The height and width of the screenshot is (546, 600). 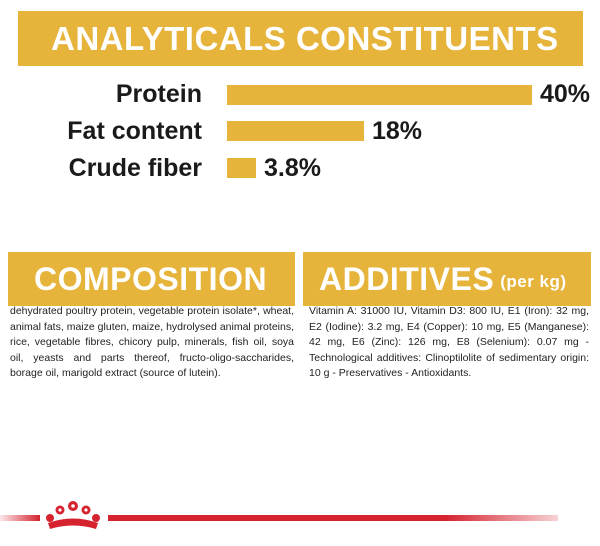 I want to click on fat-value: 18%, so click(x=397, y=131).